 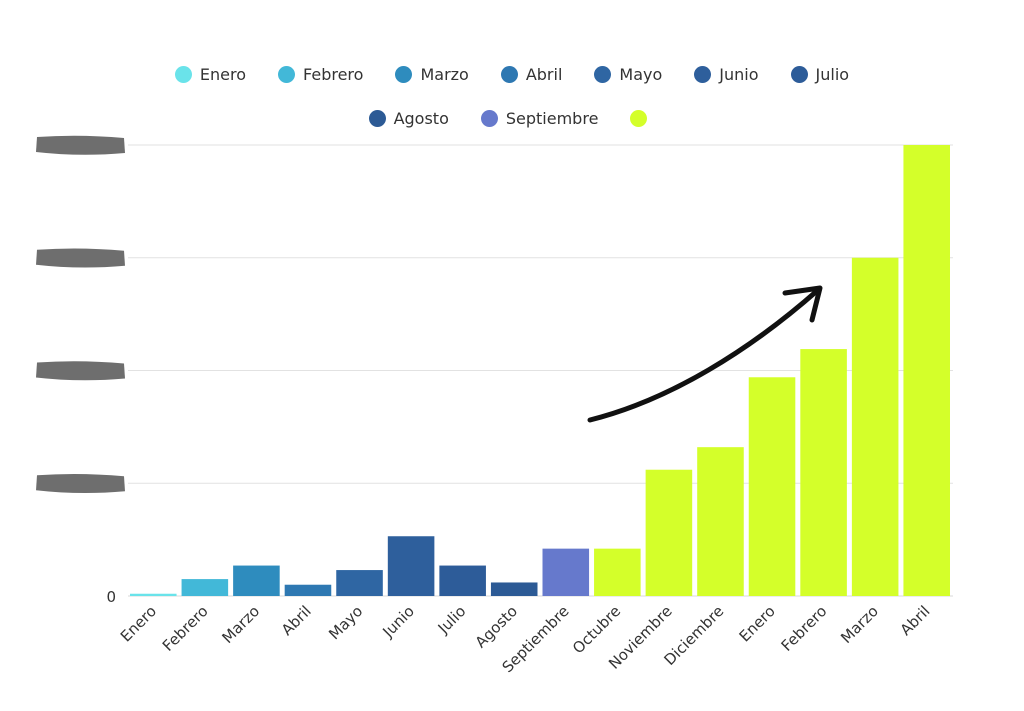 What do you see at coordinates (111, 597) in the screenshot?
I see `y-tick-label: 0` at bounding box center [111, 597].